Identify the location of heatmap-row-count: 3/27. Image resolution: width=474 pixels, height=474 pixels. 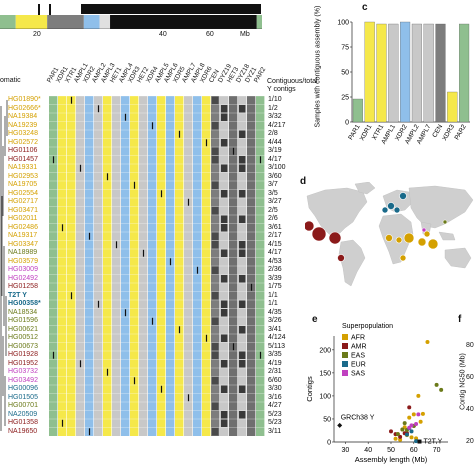
(275, 201).